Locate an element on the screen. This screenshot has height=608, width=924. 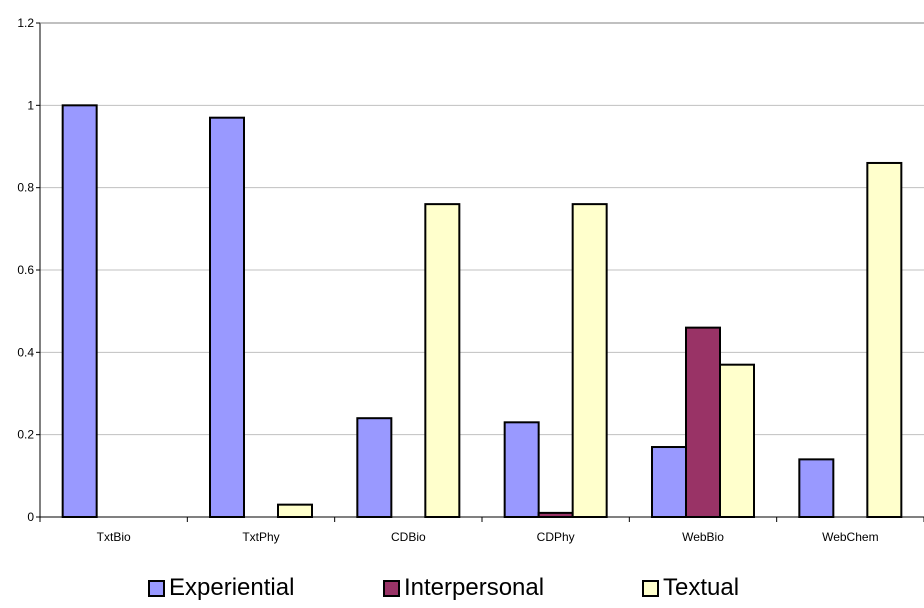
legend-item-experiential: Experiential is located at coordinates (221, 588).